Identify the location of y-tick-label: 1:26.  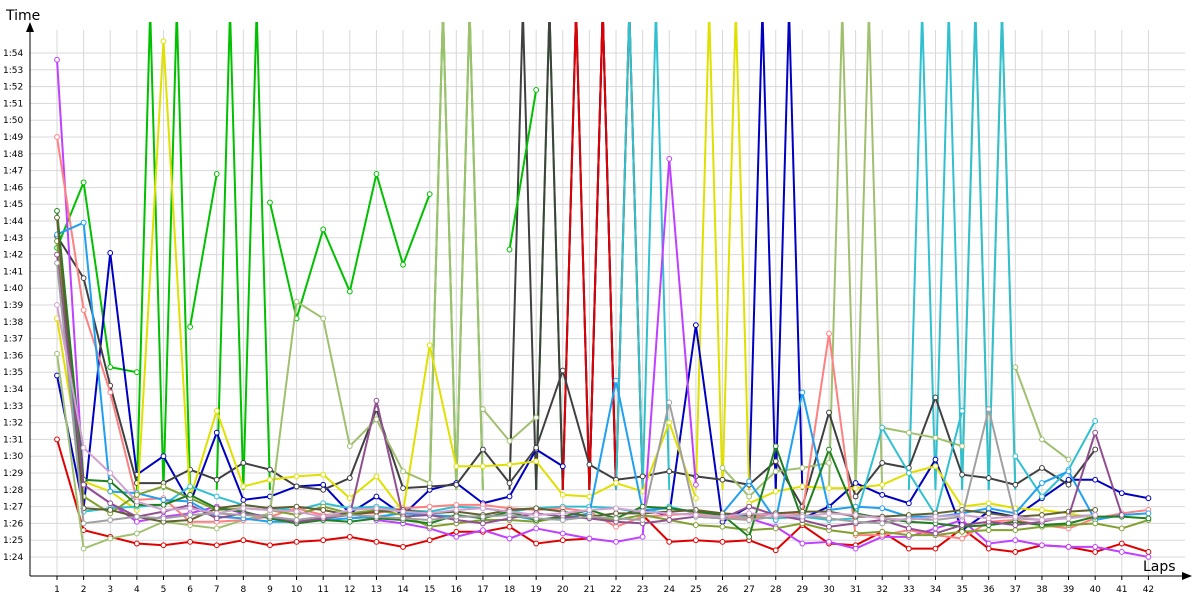
(13, 524).